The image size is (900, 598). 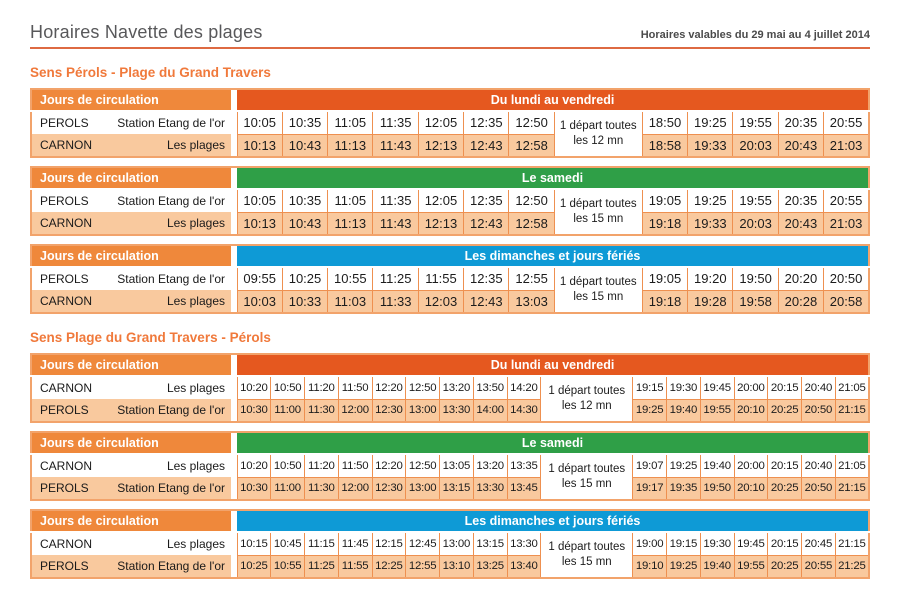 I want to click on time-cell: 11:35, so click(x=395, y=122).